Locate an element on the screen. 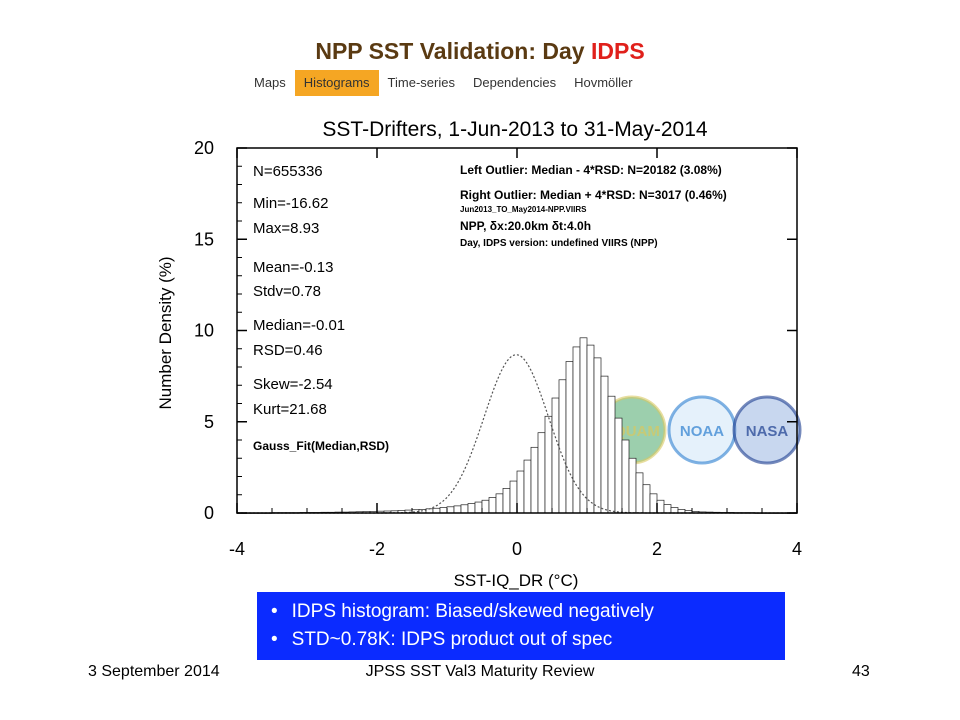 This screenshot has height=720, width=960. x-tick-label: -4 is located at coordinates (237, 549).